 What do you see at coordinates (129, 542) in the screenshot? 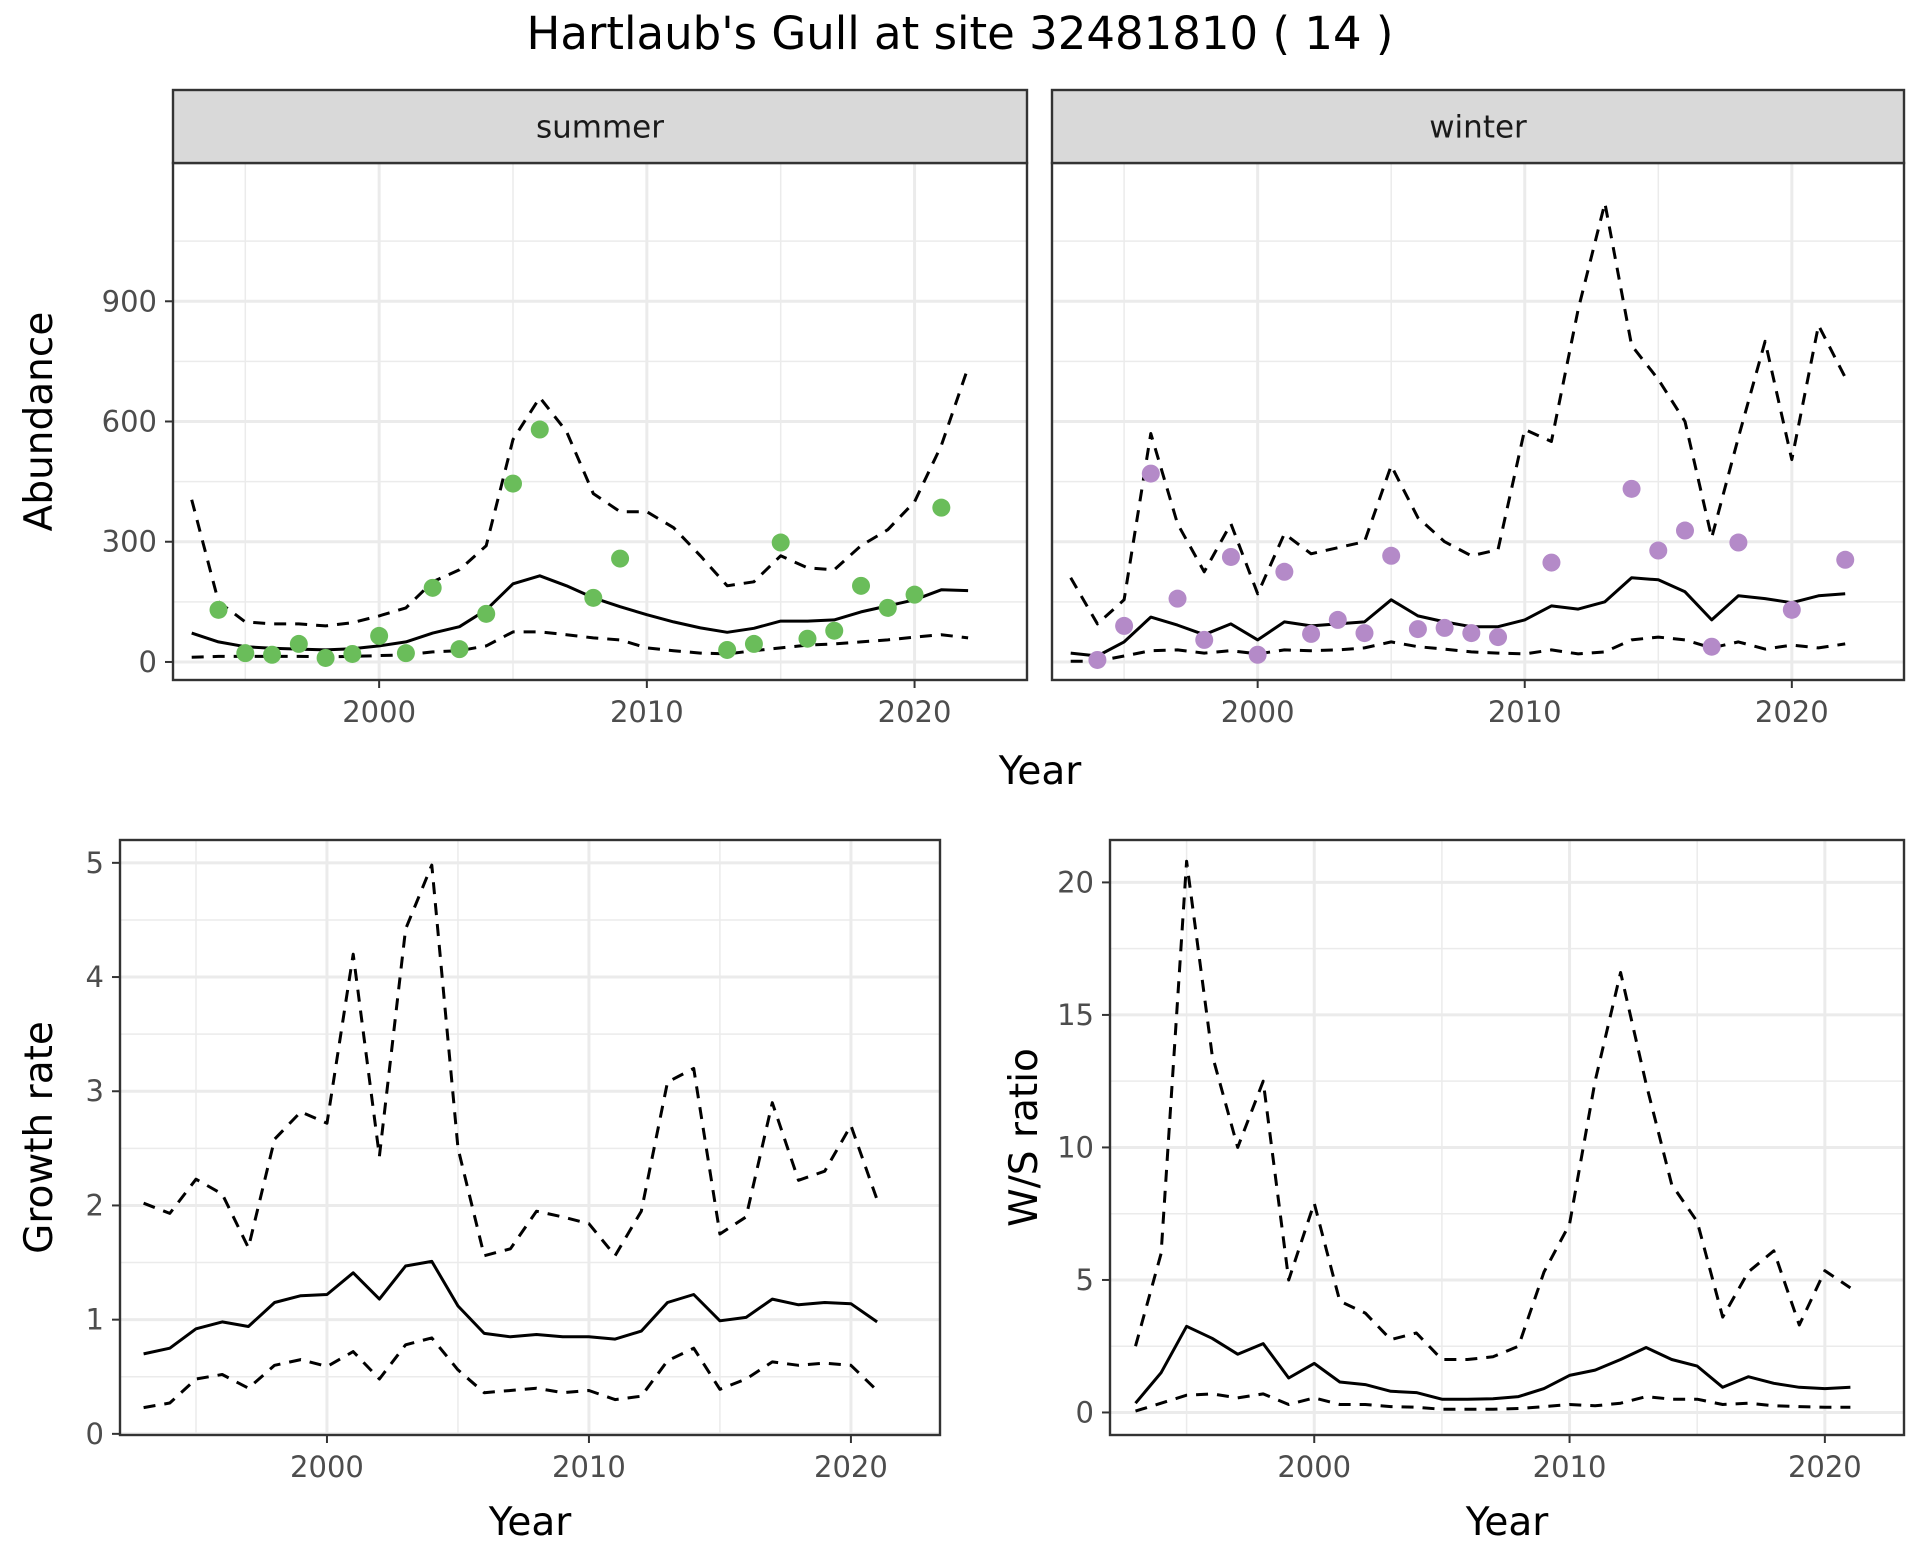
I see `y-tick-label: 300` at bounding box center [129, 542].